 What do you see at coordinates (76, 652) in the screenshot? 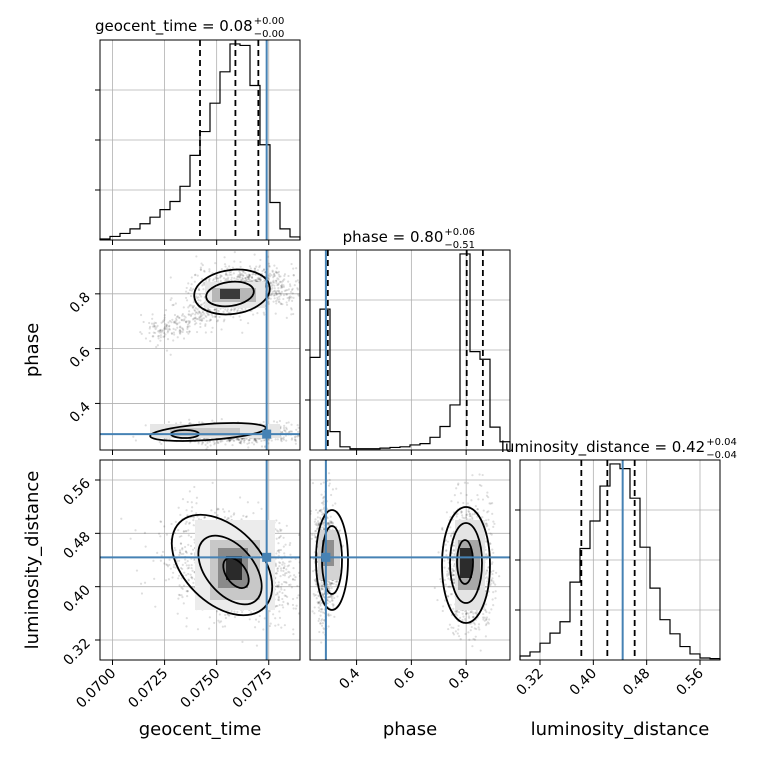
I see `y-tick-label: 0.32` at bounding box center [76, 652].